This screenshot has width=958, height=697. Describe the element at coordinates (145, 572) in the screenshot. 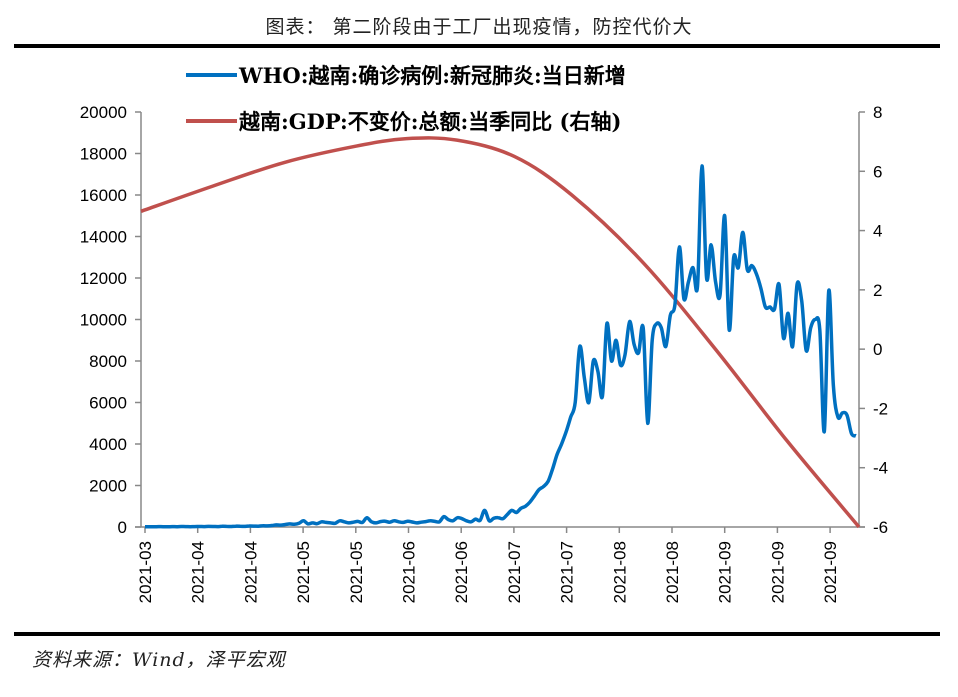

I see `x-tick-label: 2021-03` at that location.